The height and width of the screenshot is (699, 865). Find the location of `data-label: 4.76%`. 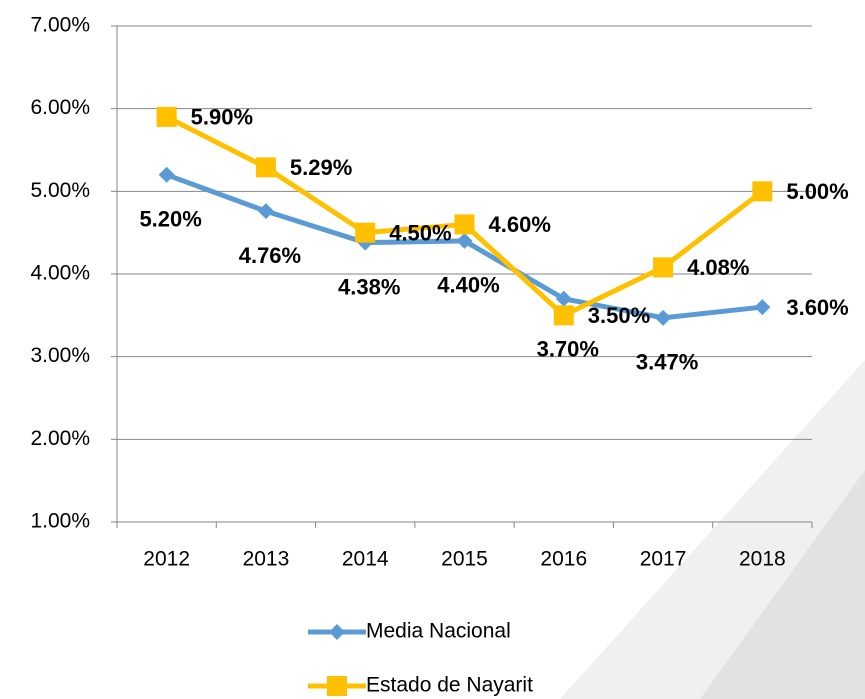

data-label: 4.76% is located at coordinates (270, 255).